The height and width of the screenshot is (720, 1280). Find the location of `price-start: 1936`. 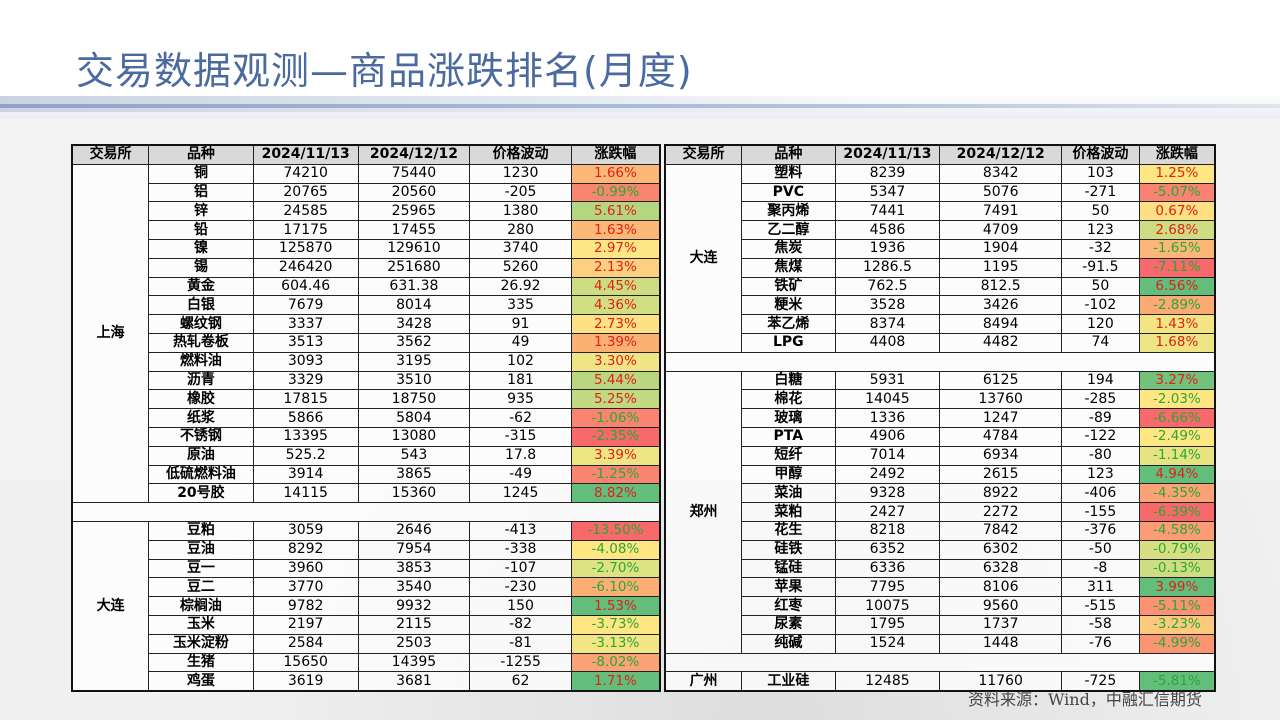

price-start: 1936 is located at coordinates (887, 248).